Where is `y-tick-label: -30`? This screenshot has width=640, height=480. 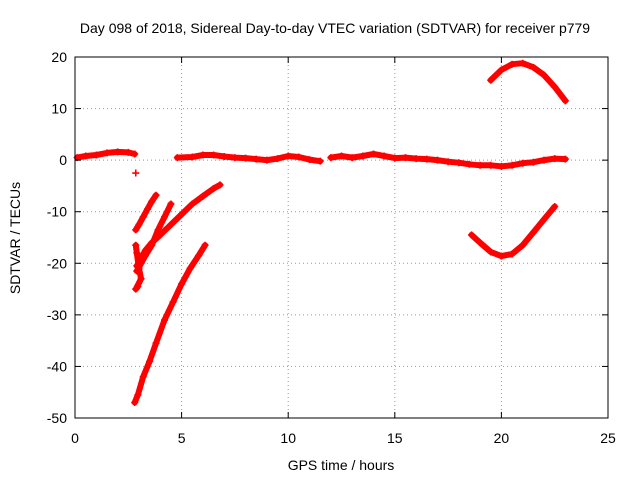
y-tick-label: -30 is located at coordinates (57, 315).